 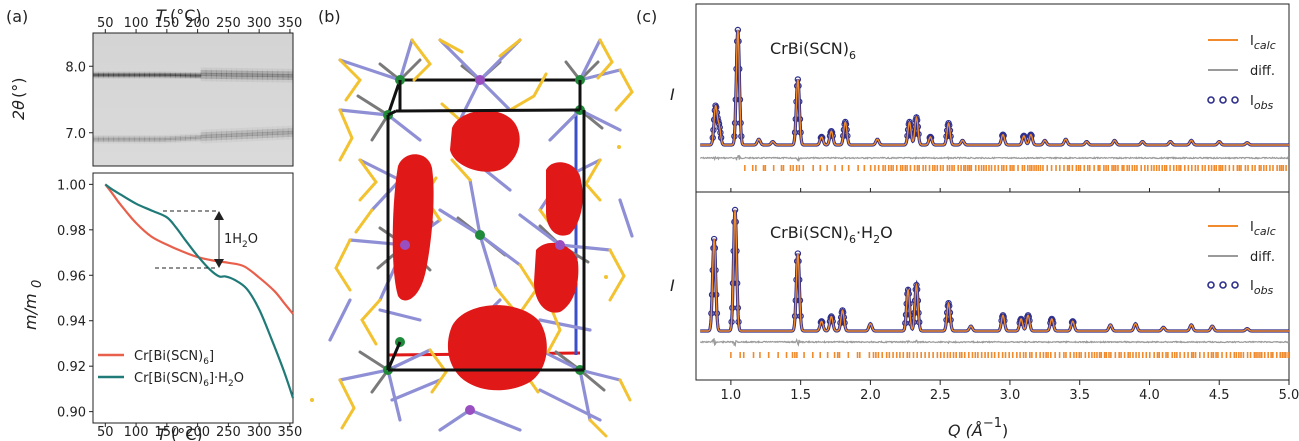 What do you see at coordinates (564, 199) in the screenshot?
I see `void-blob-right-upper` at bounding box center [564, 199].